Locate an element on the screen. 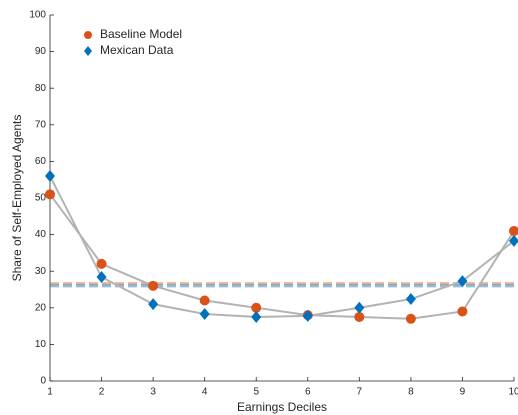 The image size is (518, 415). x-axis-title: Earnings Deciles is located at coordinates (282, 407).